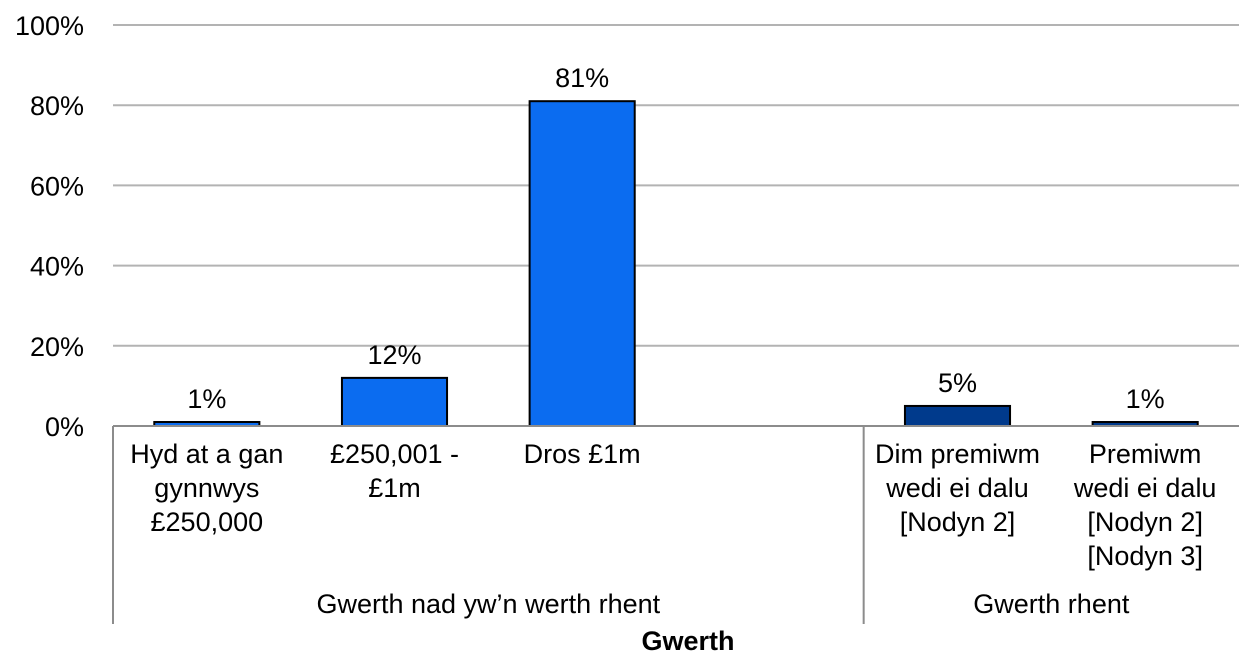  Describe the element at coordinates (57, 106) in the screenshot. I see `y-tick-label: 80%` at that location.